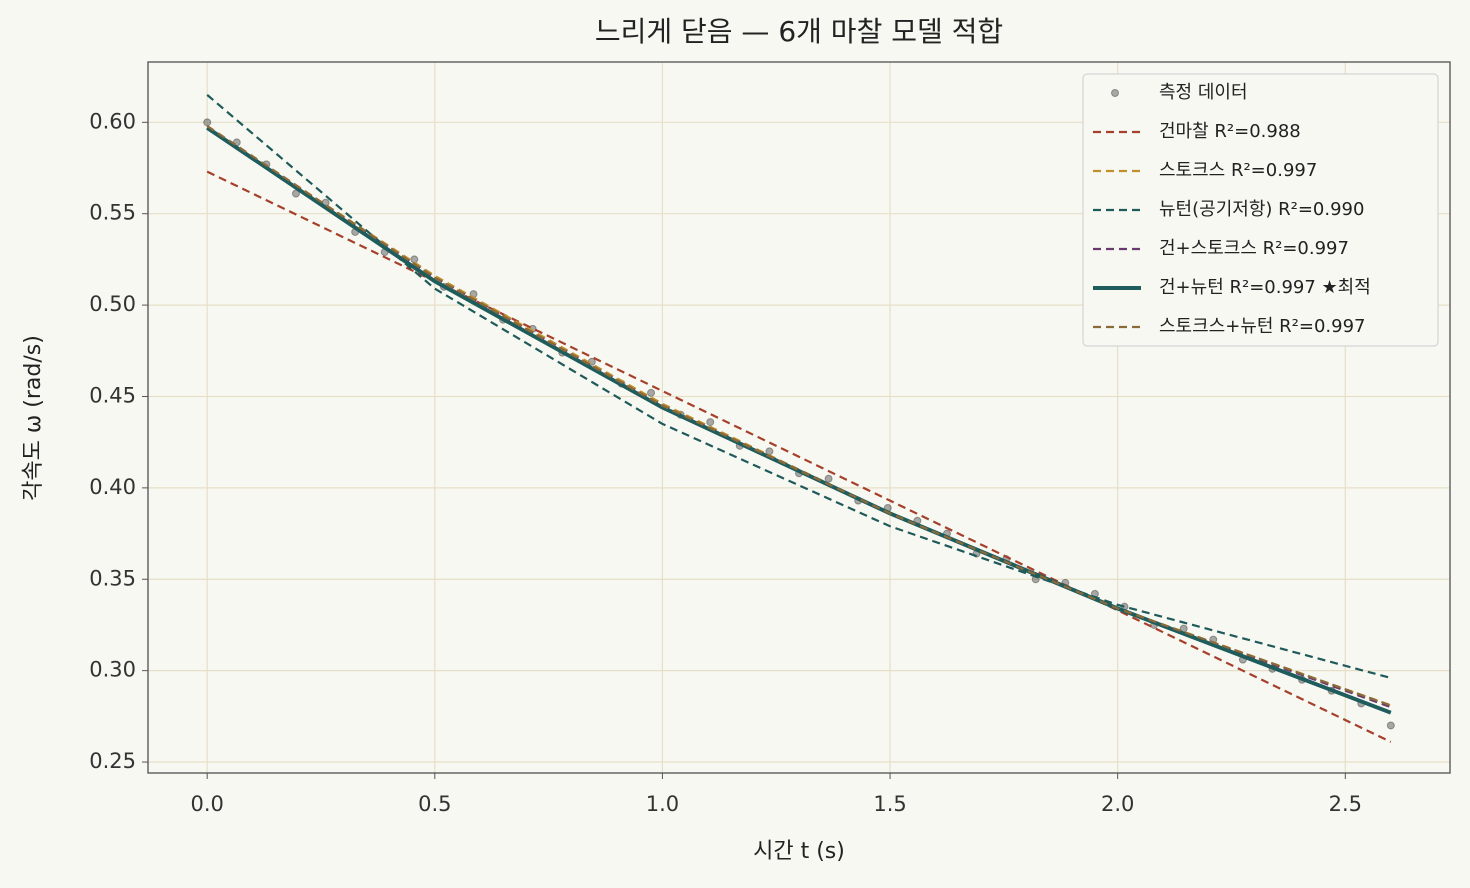  What do you see at coordinates (1238, 170) in the screenshot?
I see `legend-label: 스토크스 R²=0.997` at bounding box center [1238, 170].